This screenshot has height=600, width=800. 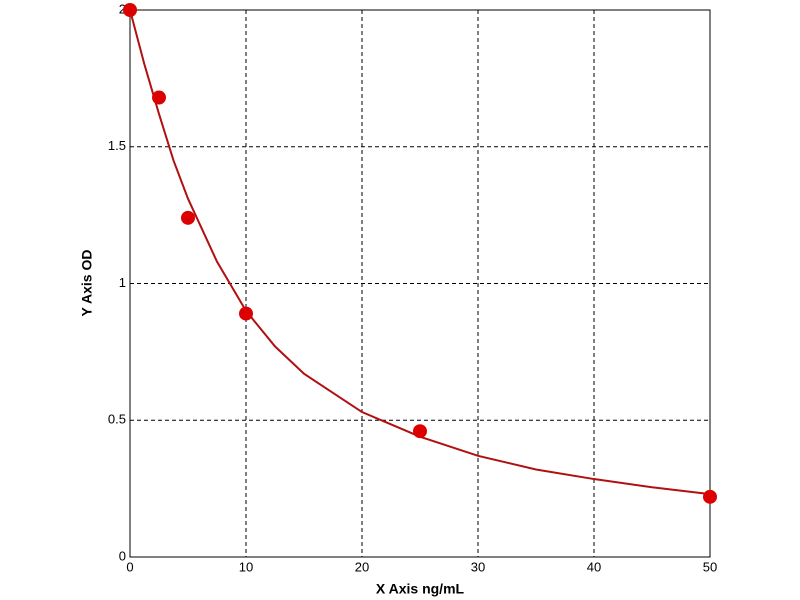 What do you see at coordinates (246, 566) in the screenshot?
I see `x-tick-label: 10` at bounding box center [246, 566].